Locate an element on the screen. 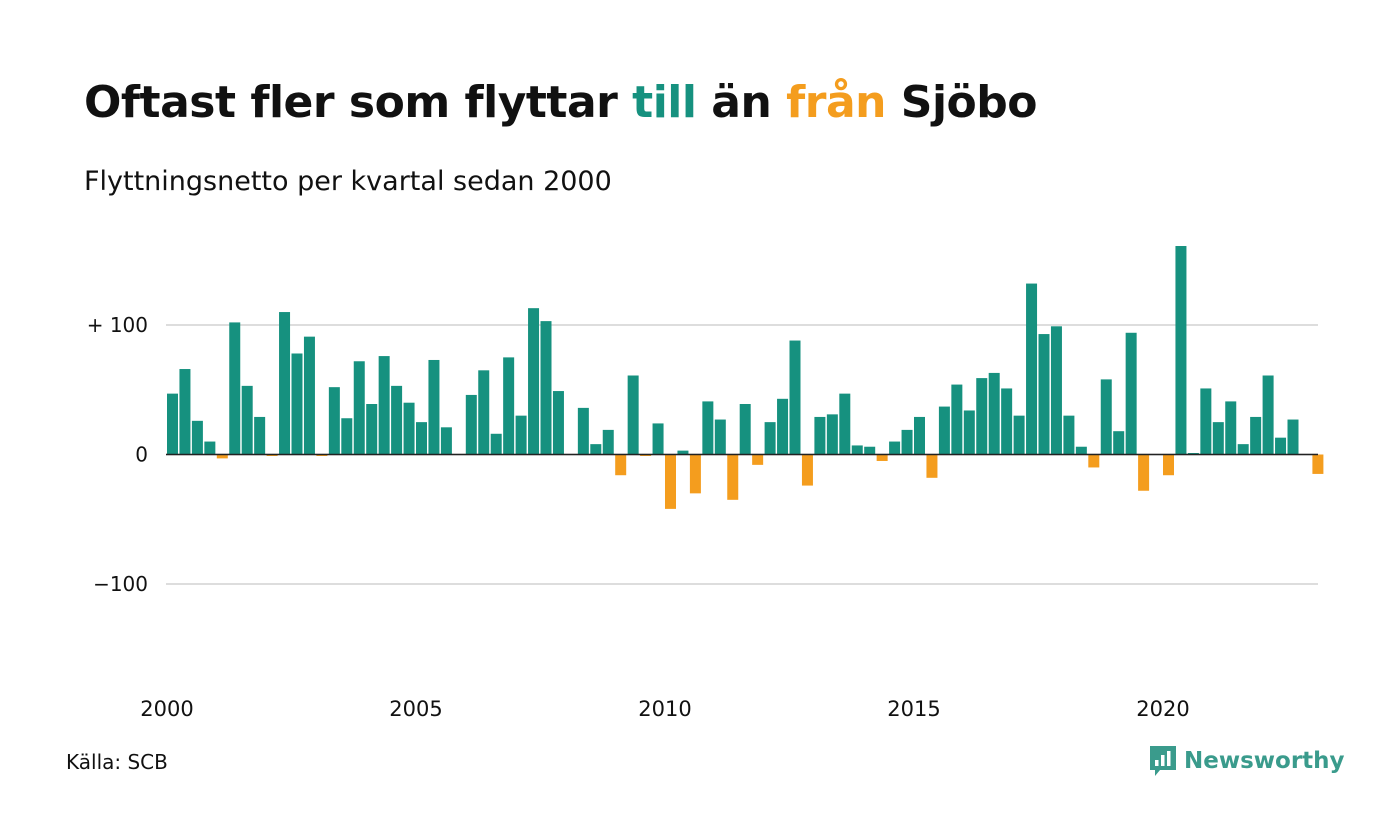  bar-2009-q1 is located at coordinates (621, 465).